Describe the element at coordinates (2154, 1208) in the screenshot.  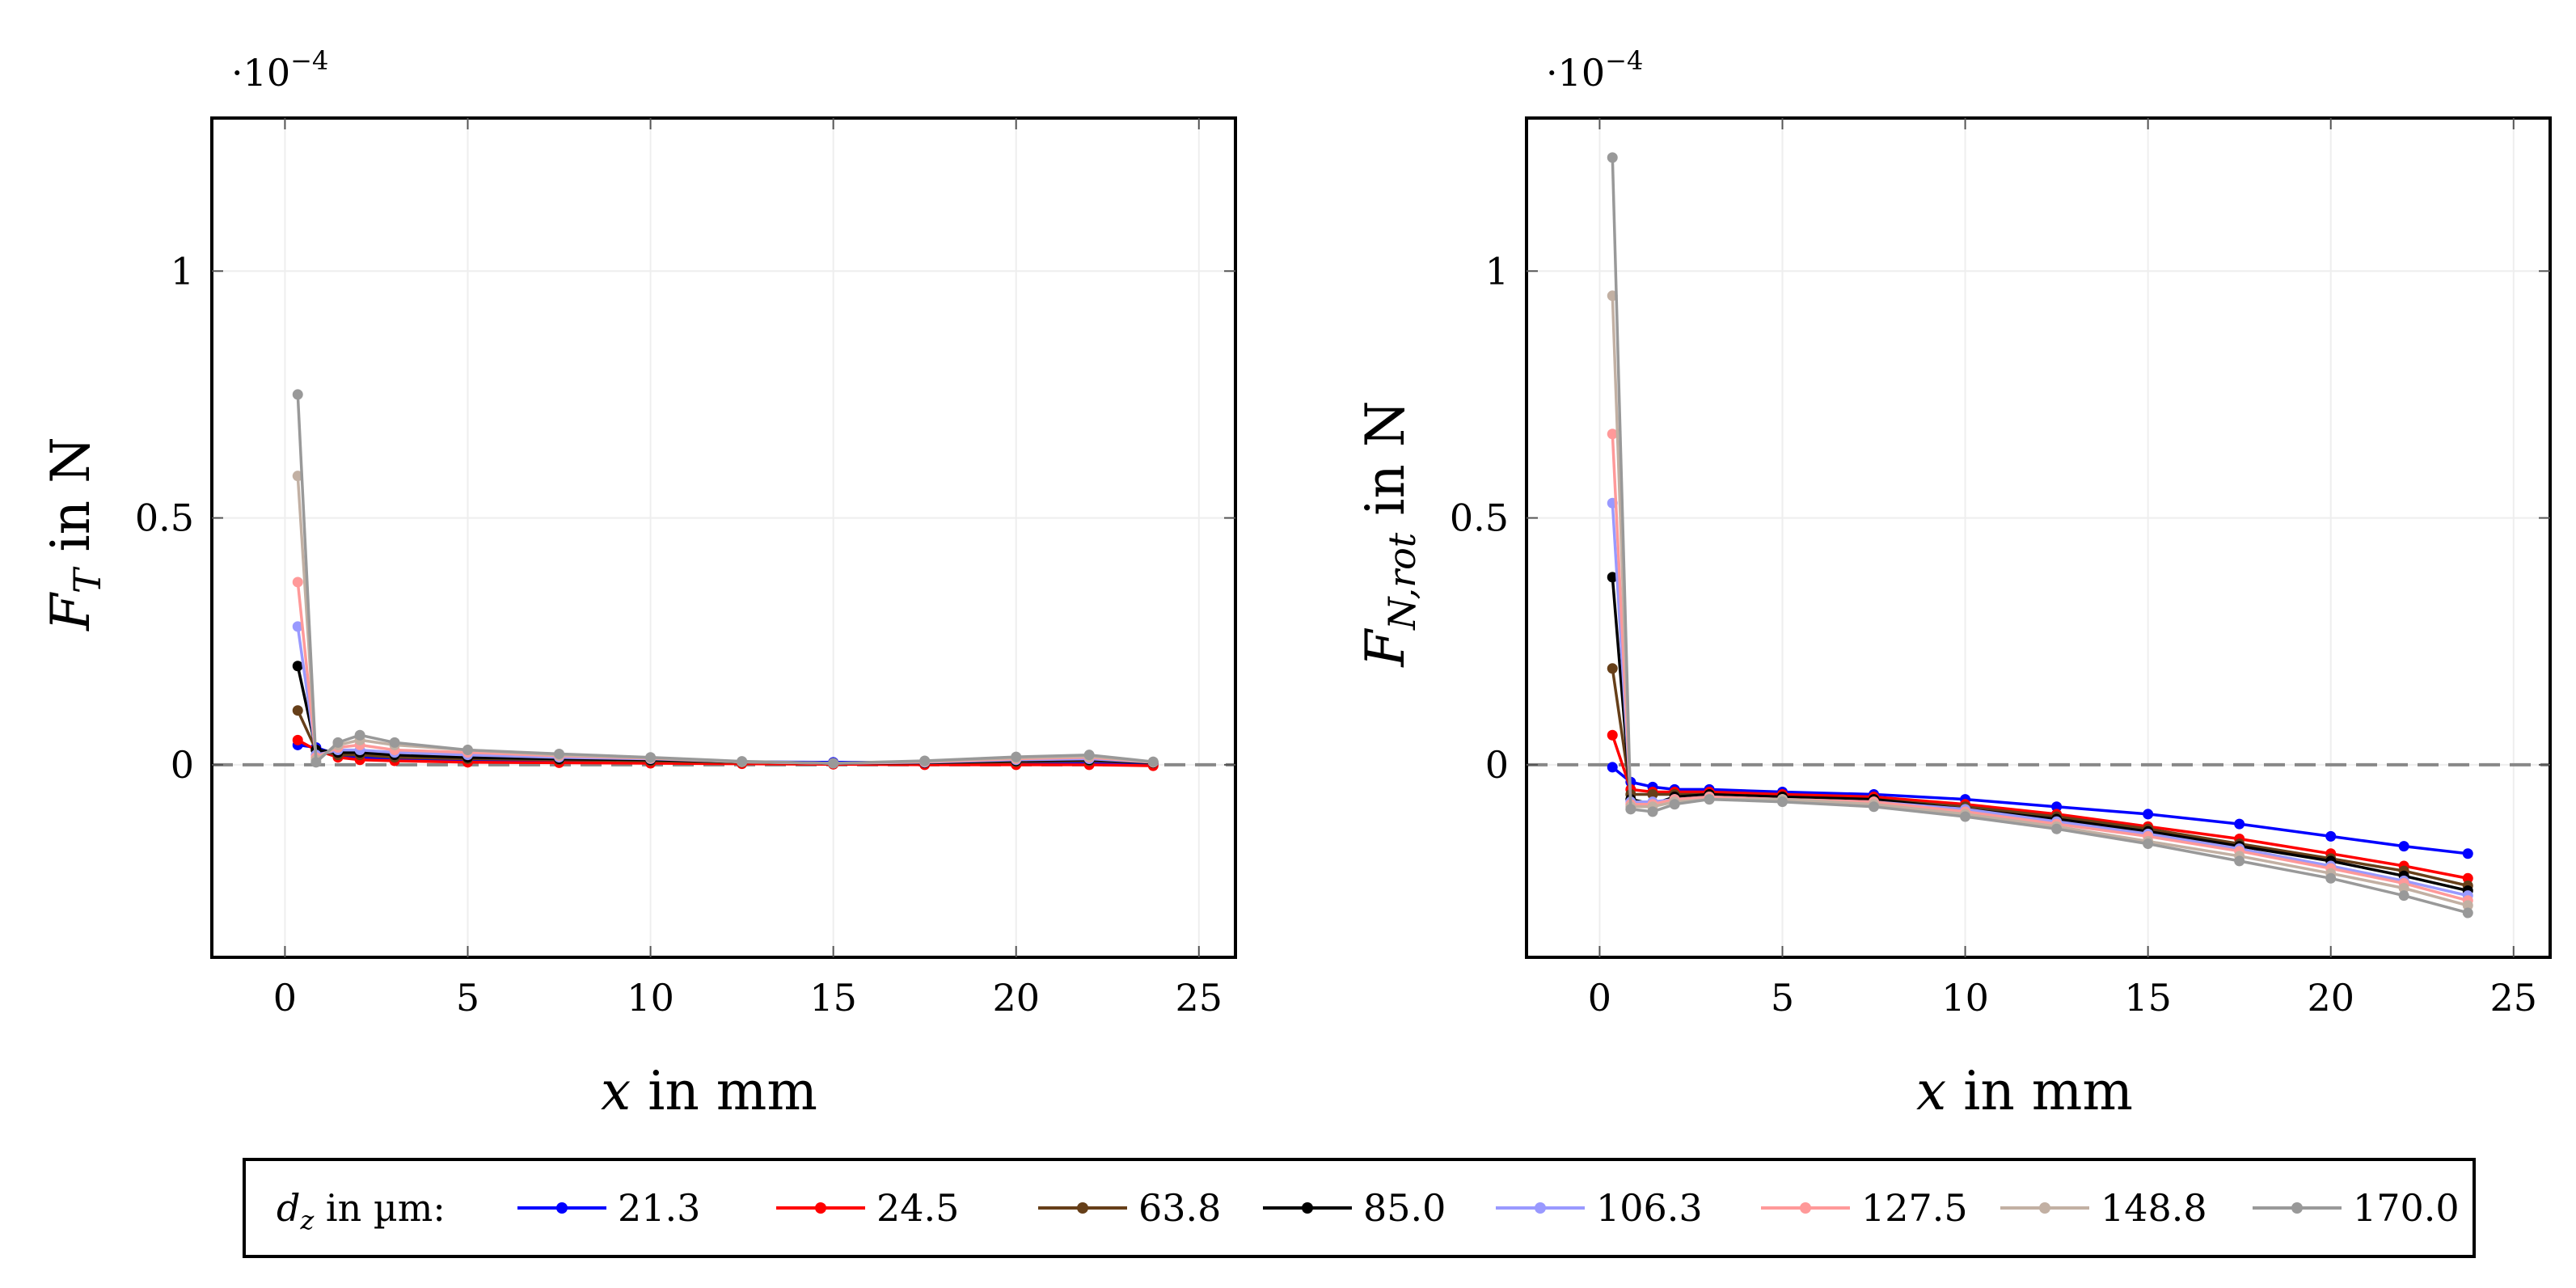
I see `legend-label-148.8: 148.8` at that location.